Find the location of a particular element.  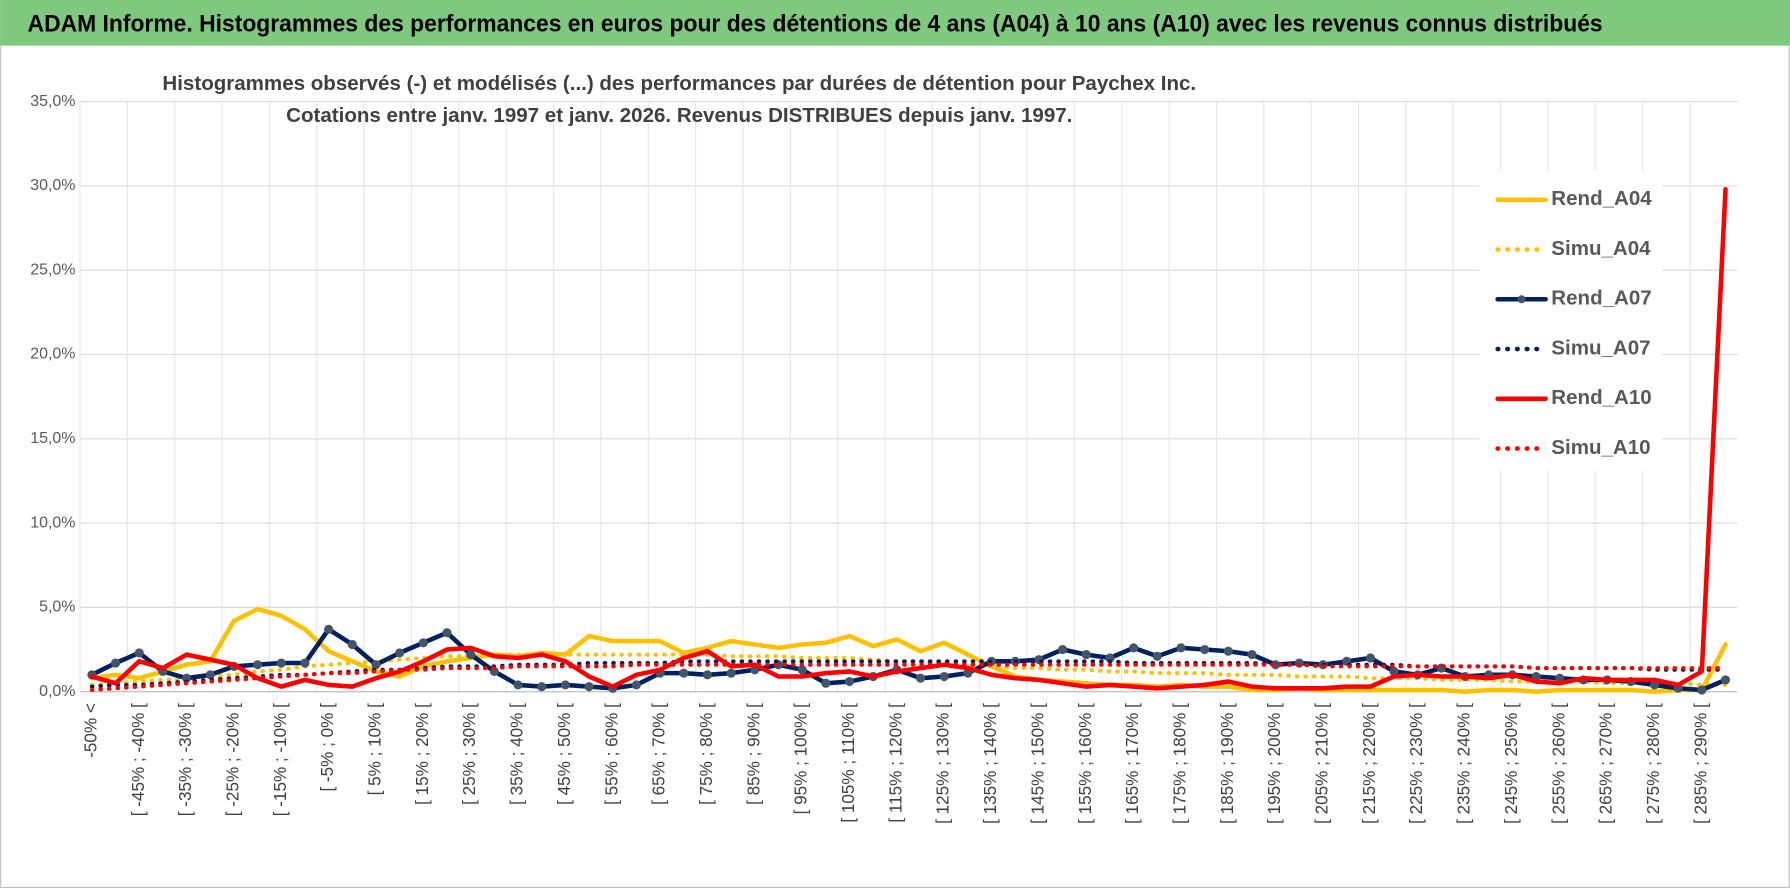

y-tick-label: 20,0% is located at coordinates (52, 354).